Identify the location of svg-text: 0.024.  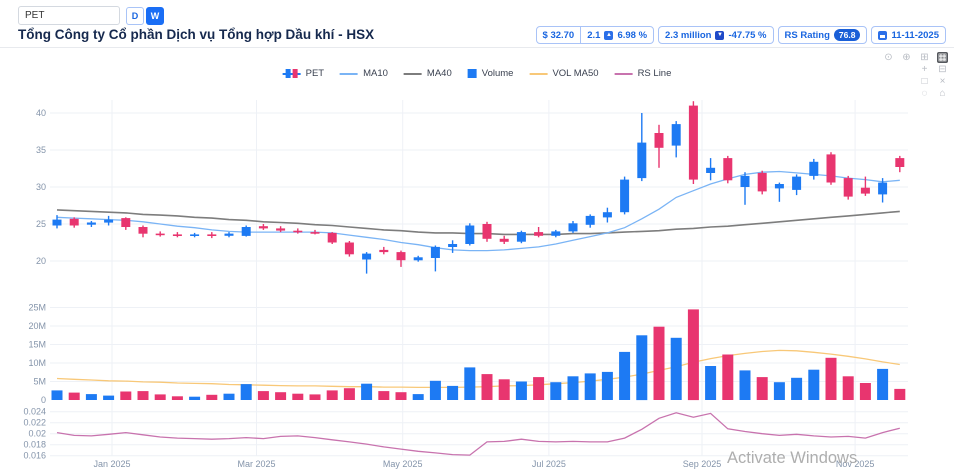
(34, 412).